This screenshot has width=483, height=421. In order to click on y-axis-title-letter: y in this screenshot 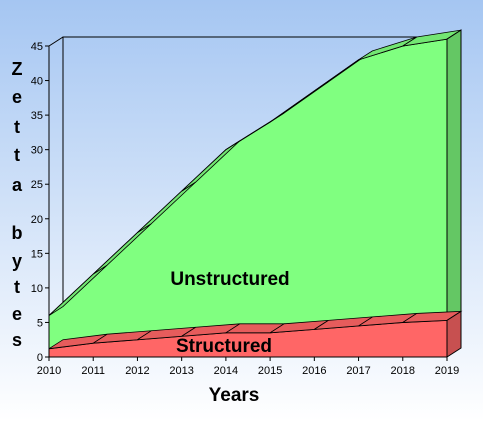, I will do `click(16, 261)`.